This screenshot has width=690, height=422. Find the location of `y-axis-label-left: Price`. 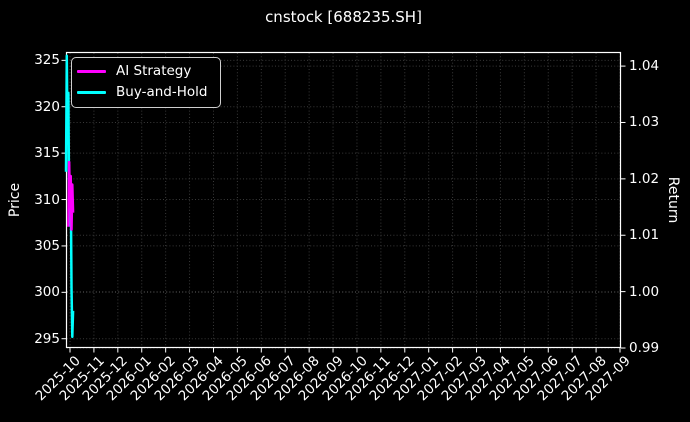

y-axis-label-left: Price is located at coordinates (15, 200).